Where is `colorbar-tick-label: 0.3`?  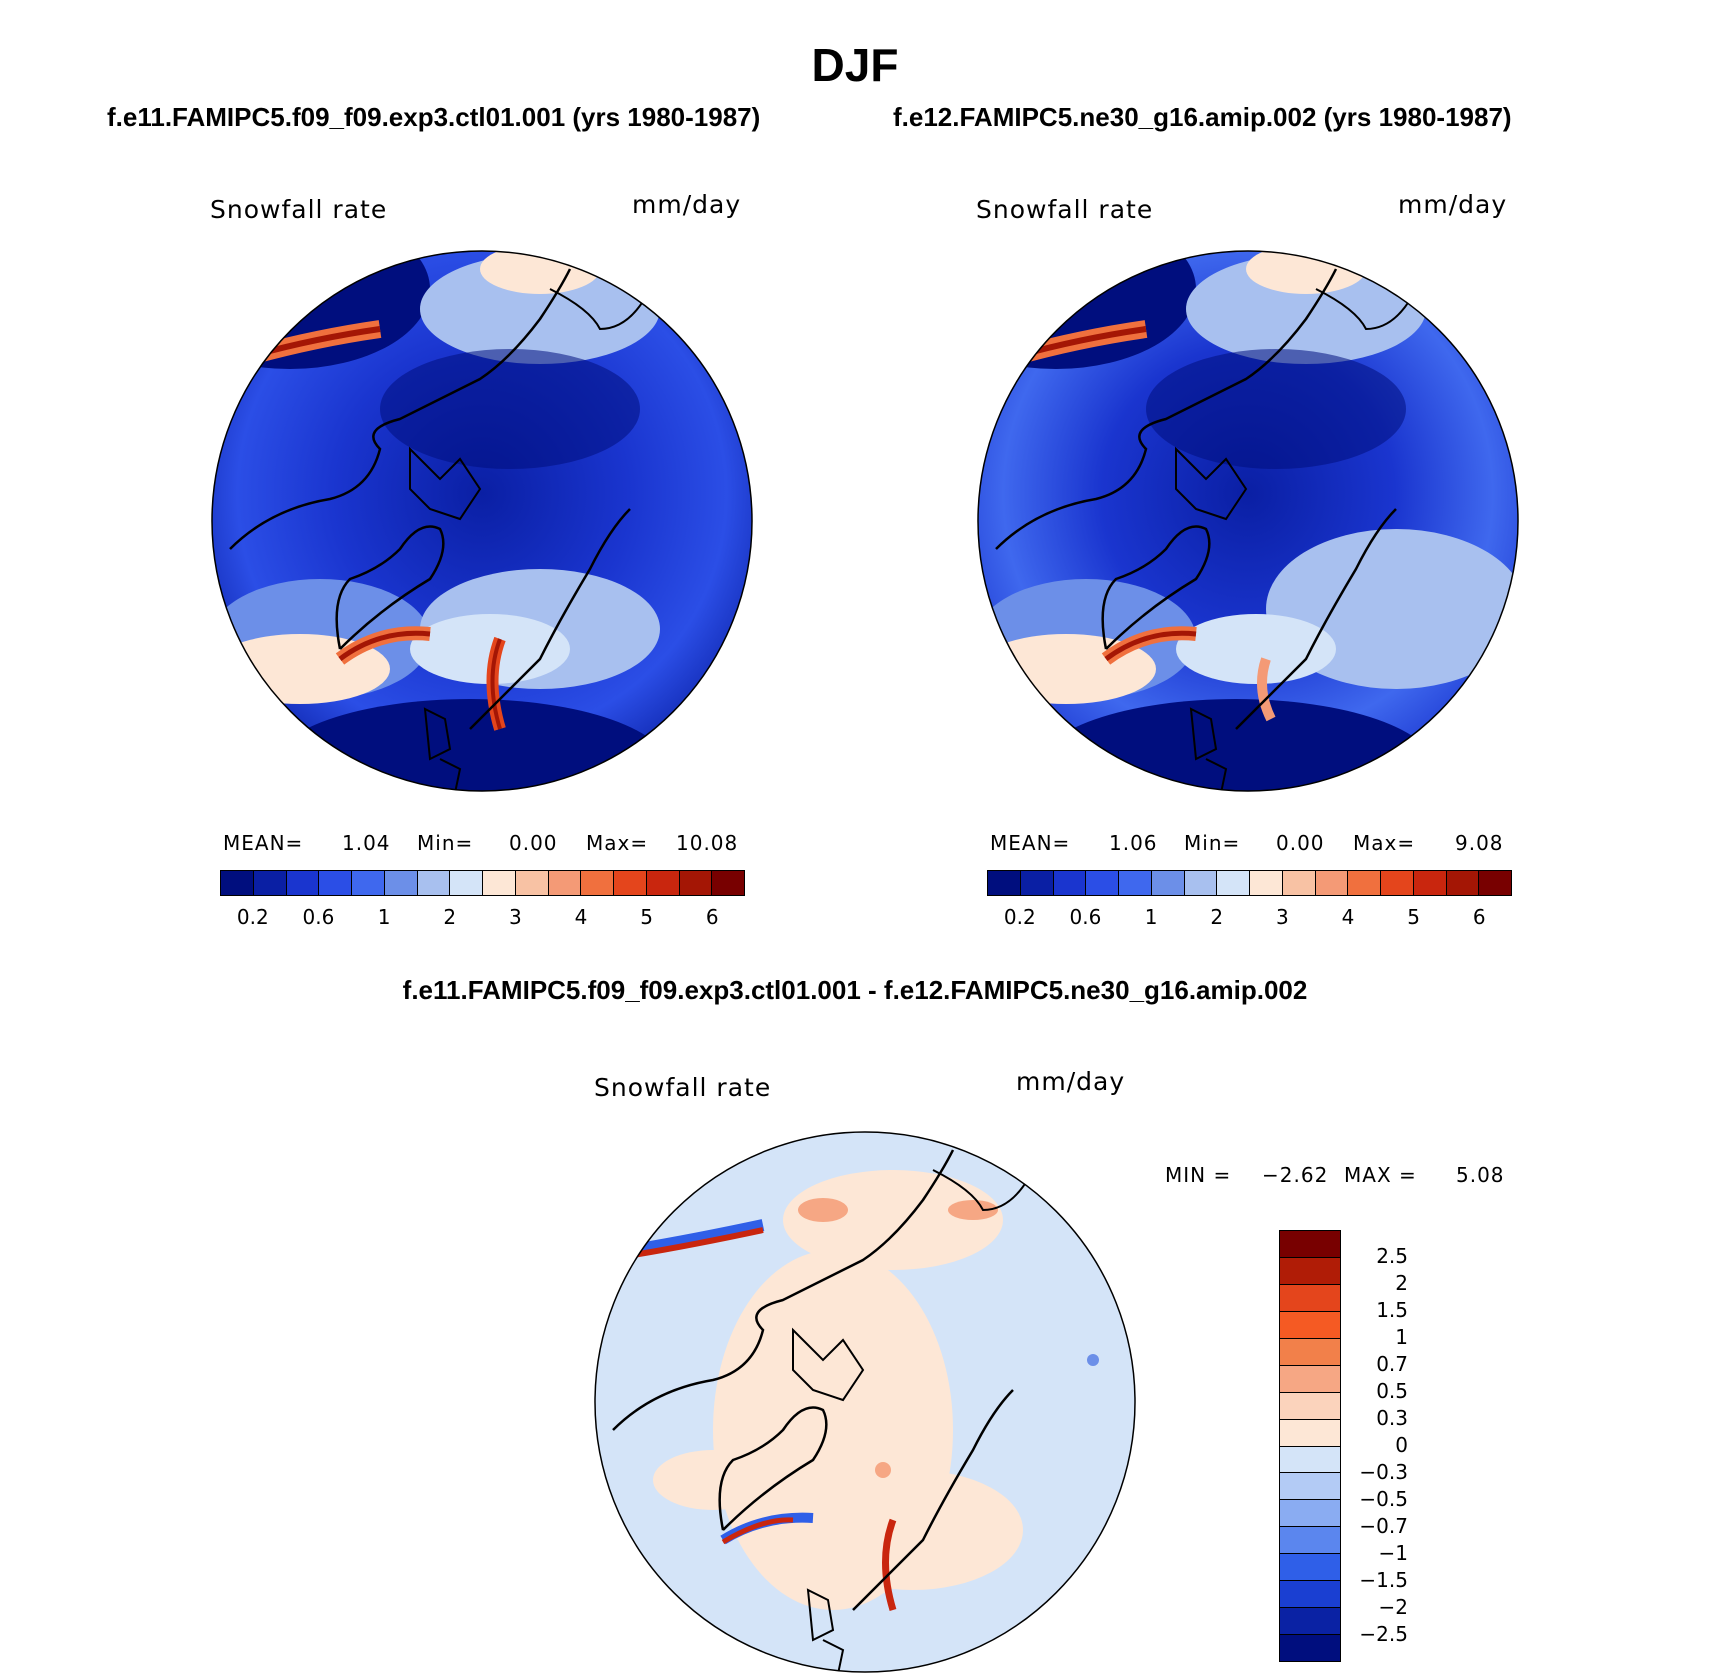
colorbar-tick-label: 0.3 is located at coordinates (1392, 1418).